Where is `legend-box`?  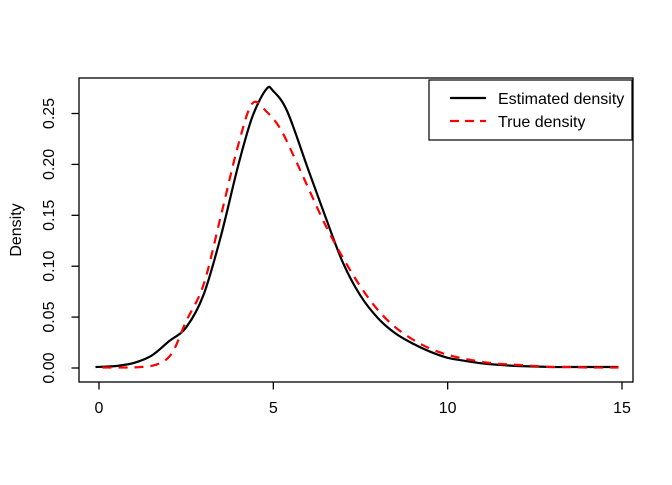 legend-box is located at coordinates (530, 110).